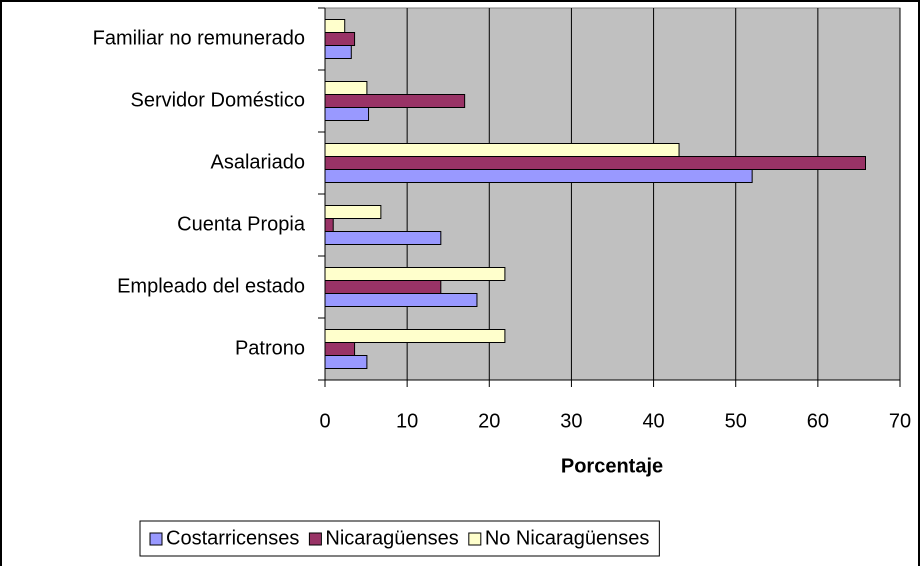 This screenshot has height=566, width=920. I want to click on y-tick-label: Servidor Doméstico, so click(217, 100).